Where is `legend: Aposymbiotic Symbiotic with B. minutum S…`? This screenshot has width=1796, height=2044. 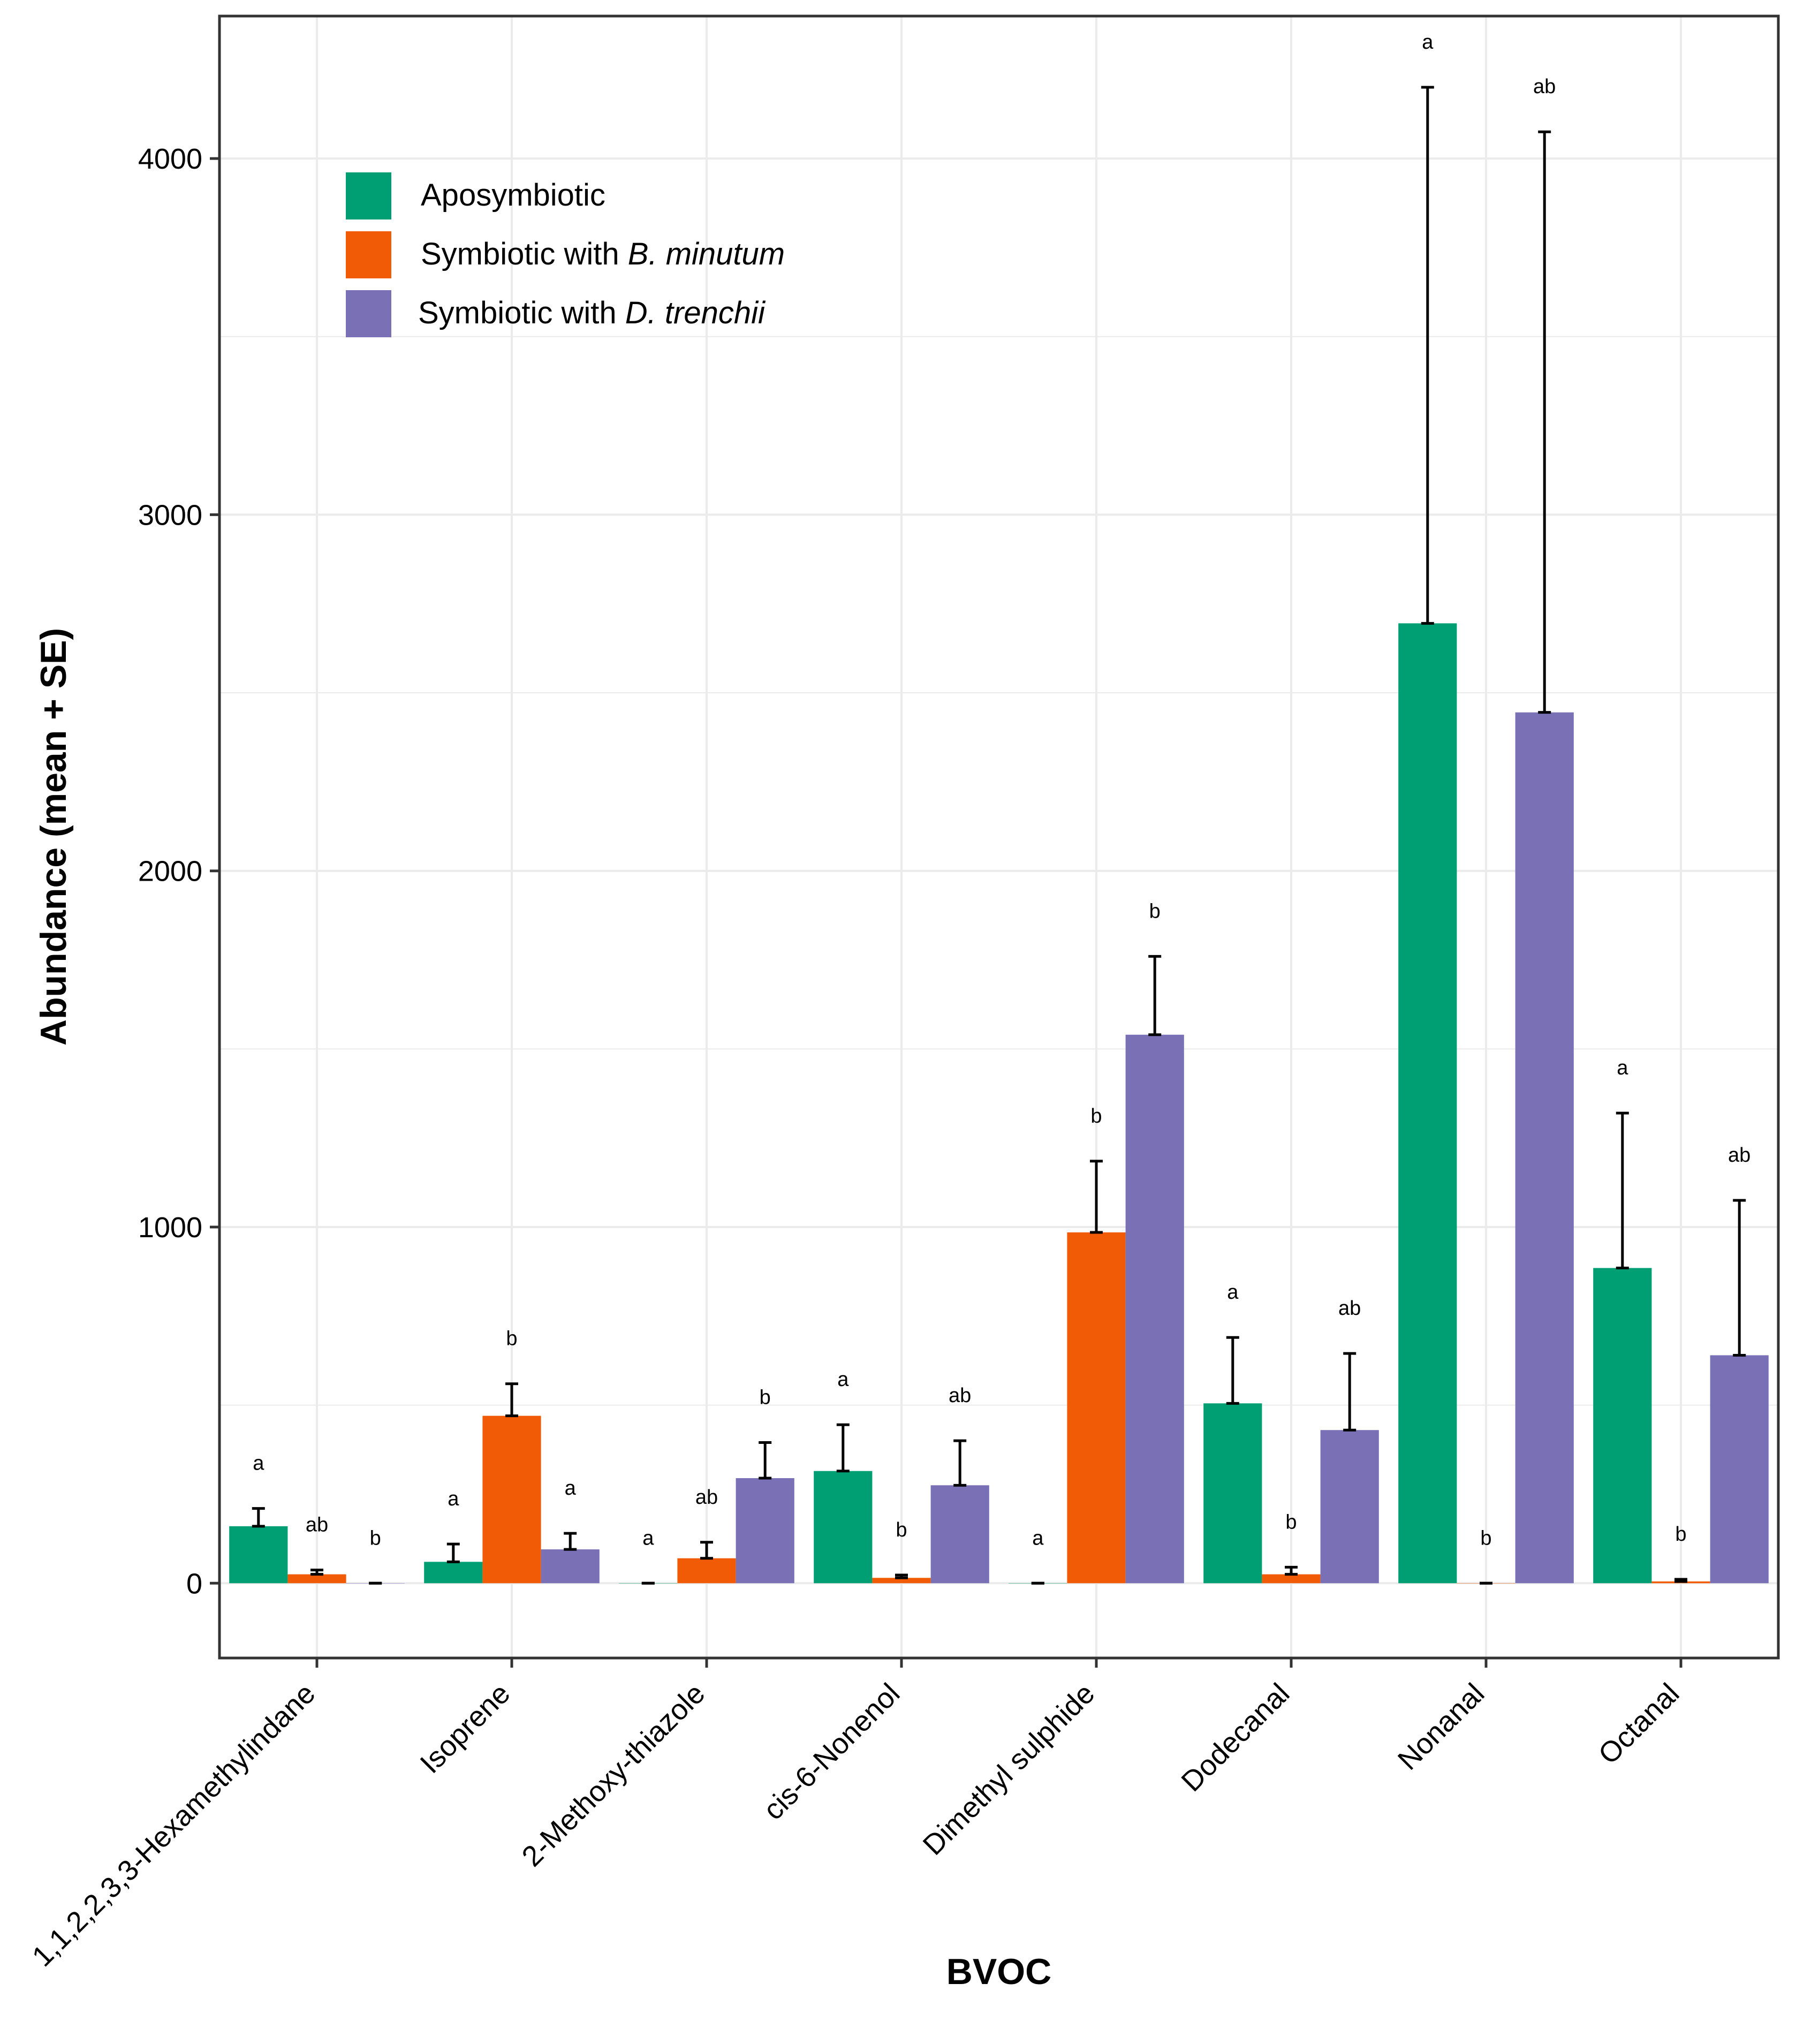 legend: Aposymbiotic Symbiotic with B. minutum S… is located at coordinates (565, 255).